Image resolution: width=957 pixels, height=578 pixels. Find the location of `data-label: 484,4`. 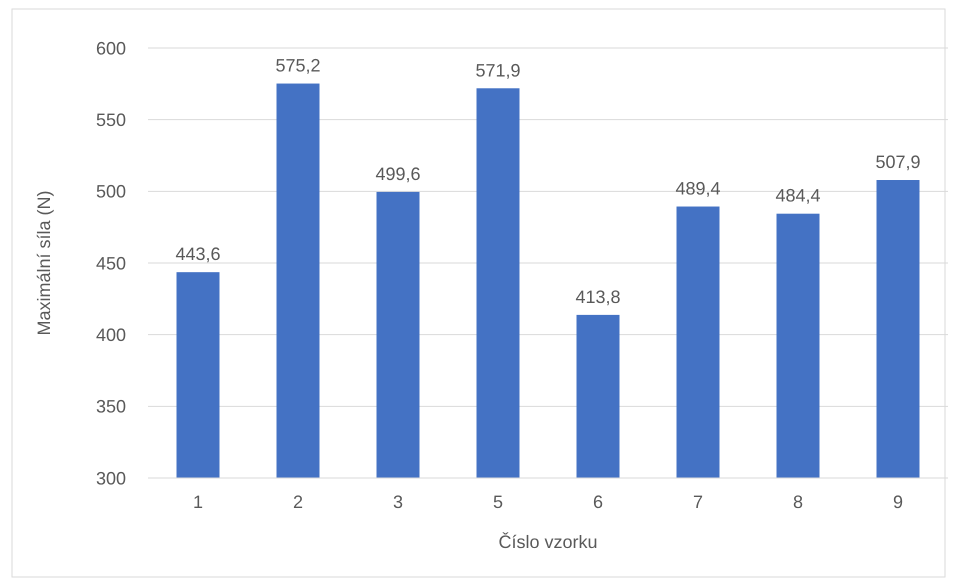

data-label: 484,4 is located at coordinates (798, 196).